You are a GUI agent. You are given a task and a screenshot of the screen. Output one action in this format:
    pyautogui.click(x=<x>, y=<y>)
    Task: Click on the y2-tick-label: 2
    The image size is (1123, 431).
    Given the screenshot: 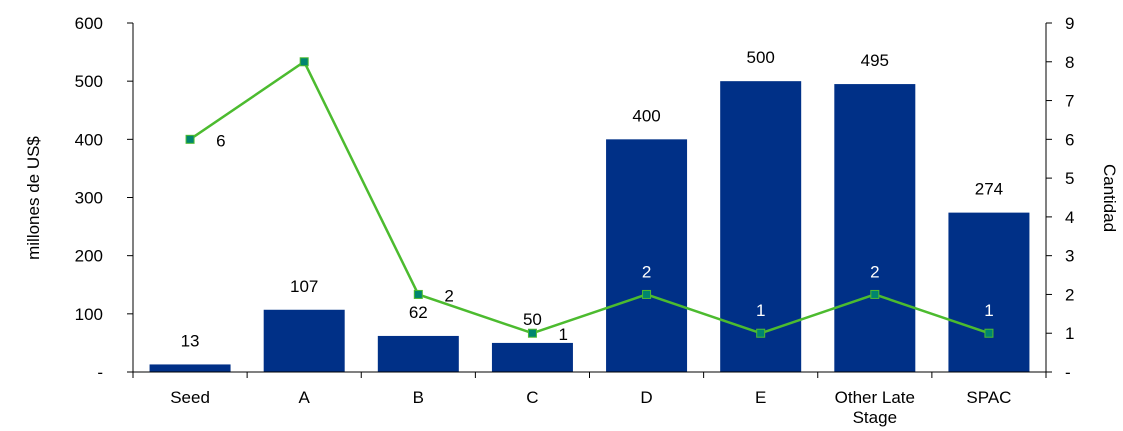 What is the action you would take?
    pyautogui.click(x=1069, y=294)
    